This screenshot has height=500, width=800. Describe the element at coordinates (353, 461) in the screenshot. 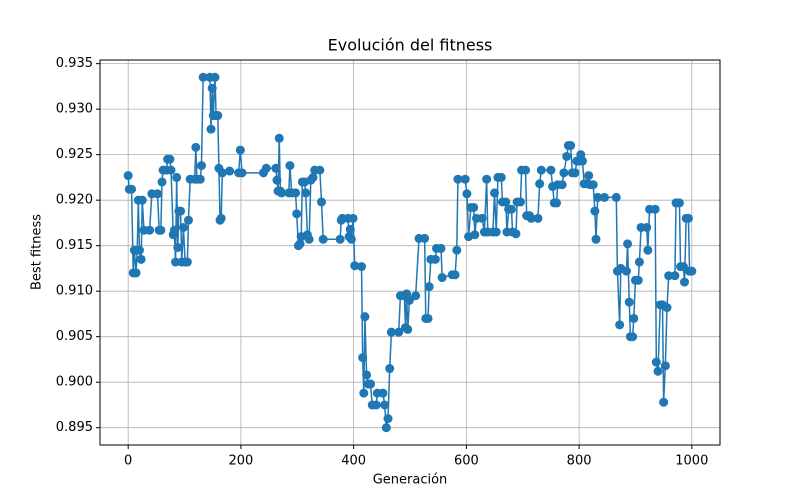

I see `x-tick-label: 400` at that location.